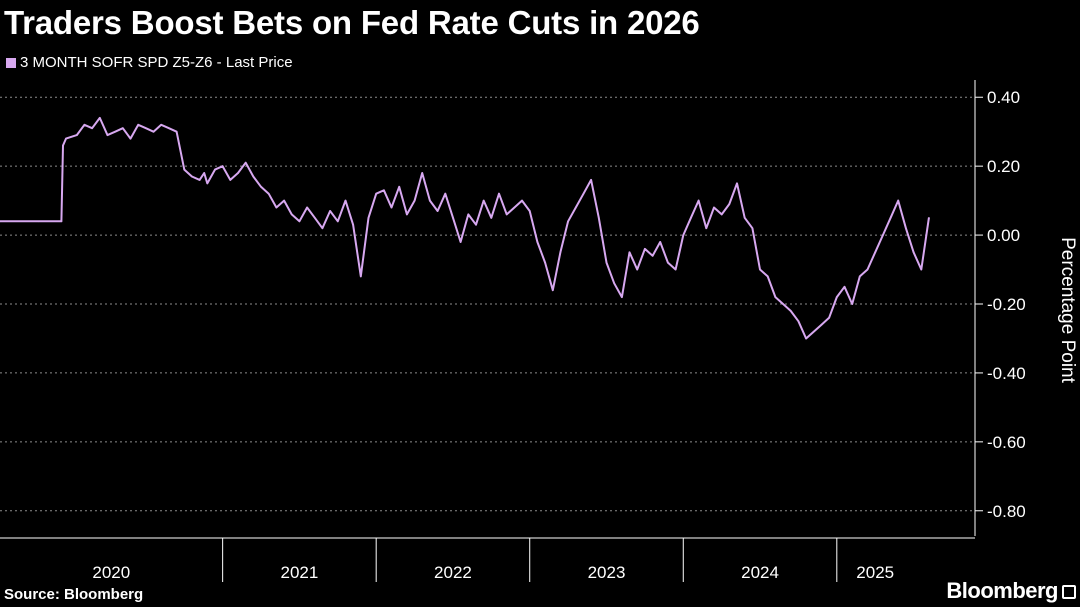 This screenshot has height=607, width=1080. What do you see at coordinates (1006, 442) in the screenshot?
I see `y-tick-label: -0.60` at bounding box center [1006, 442].